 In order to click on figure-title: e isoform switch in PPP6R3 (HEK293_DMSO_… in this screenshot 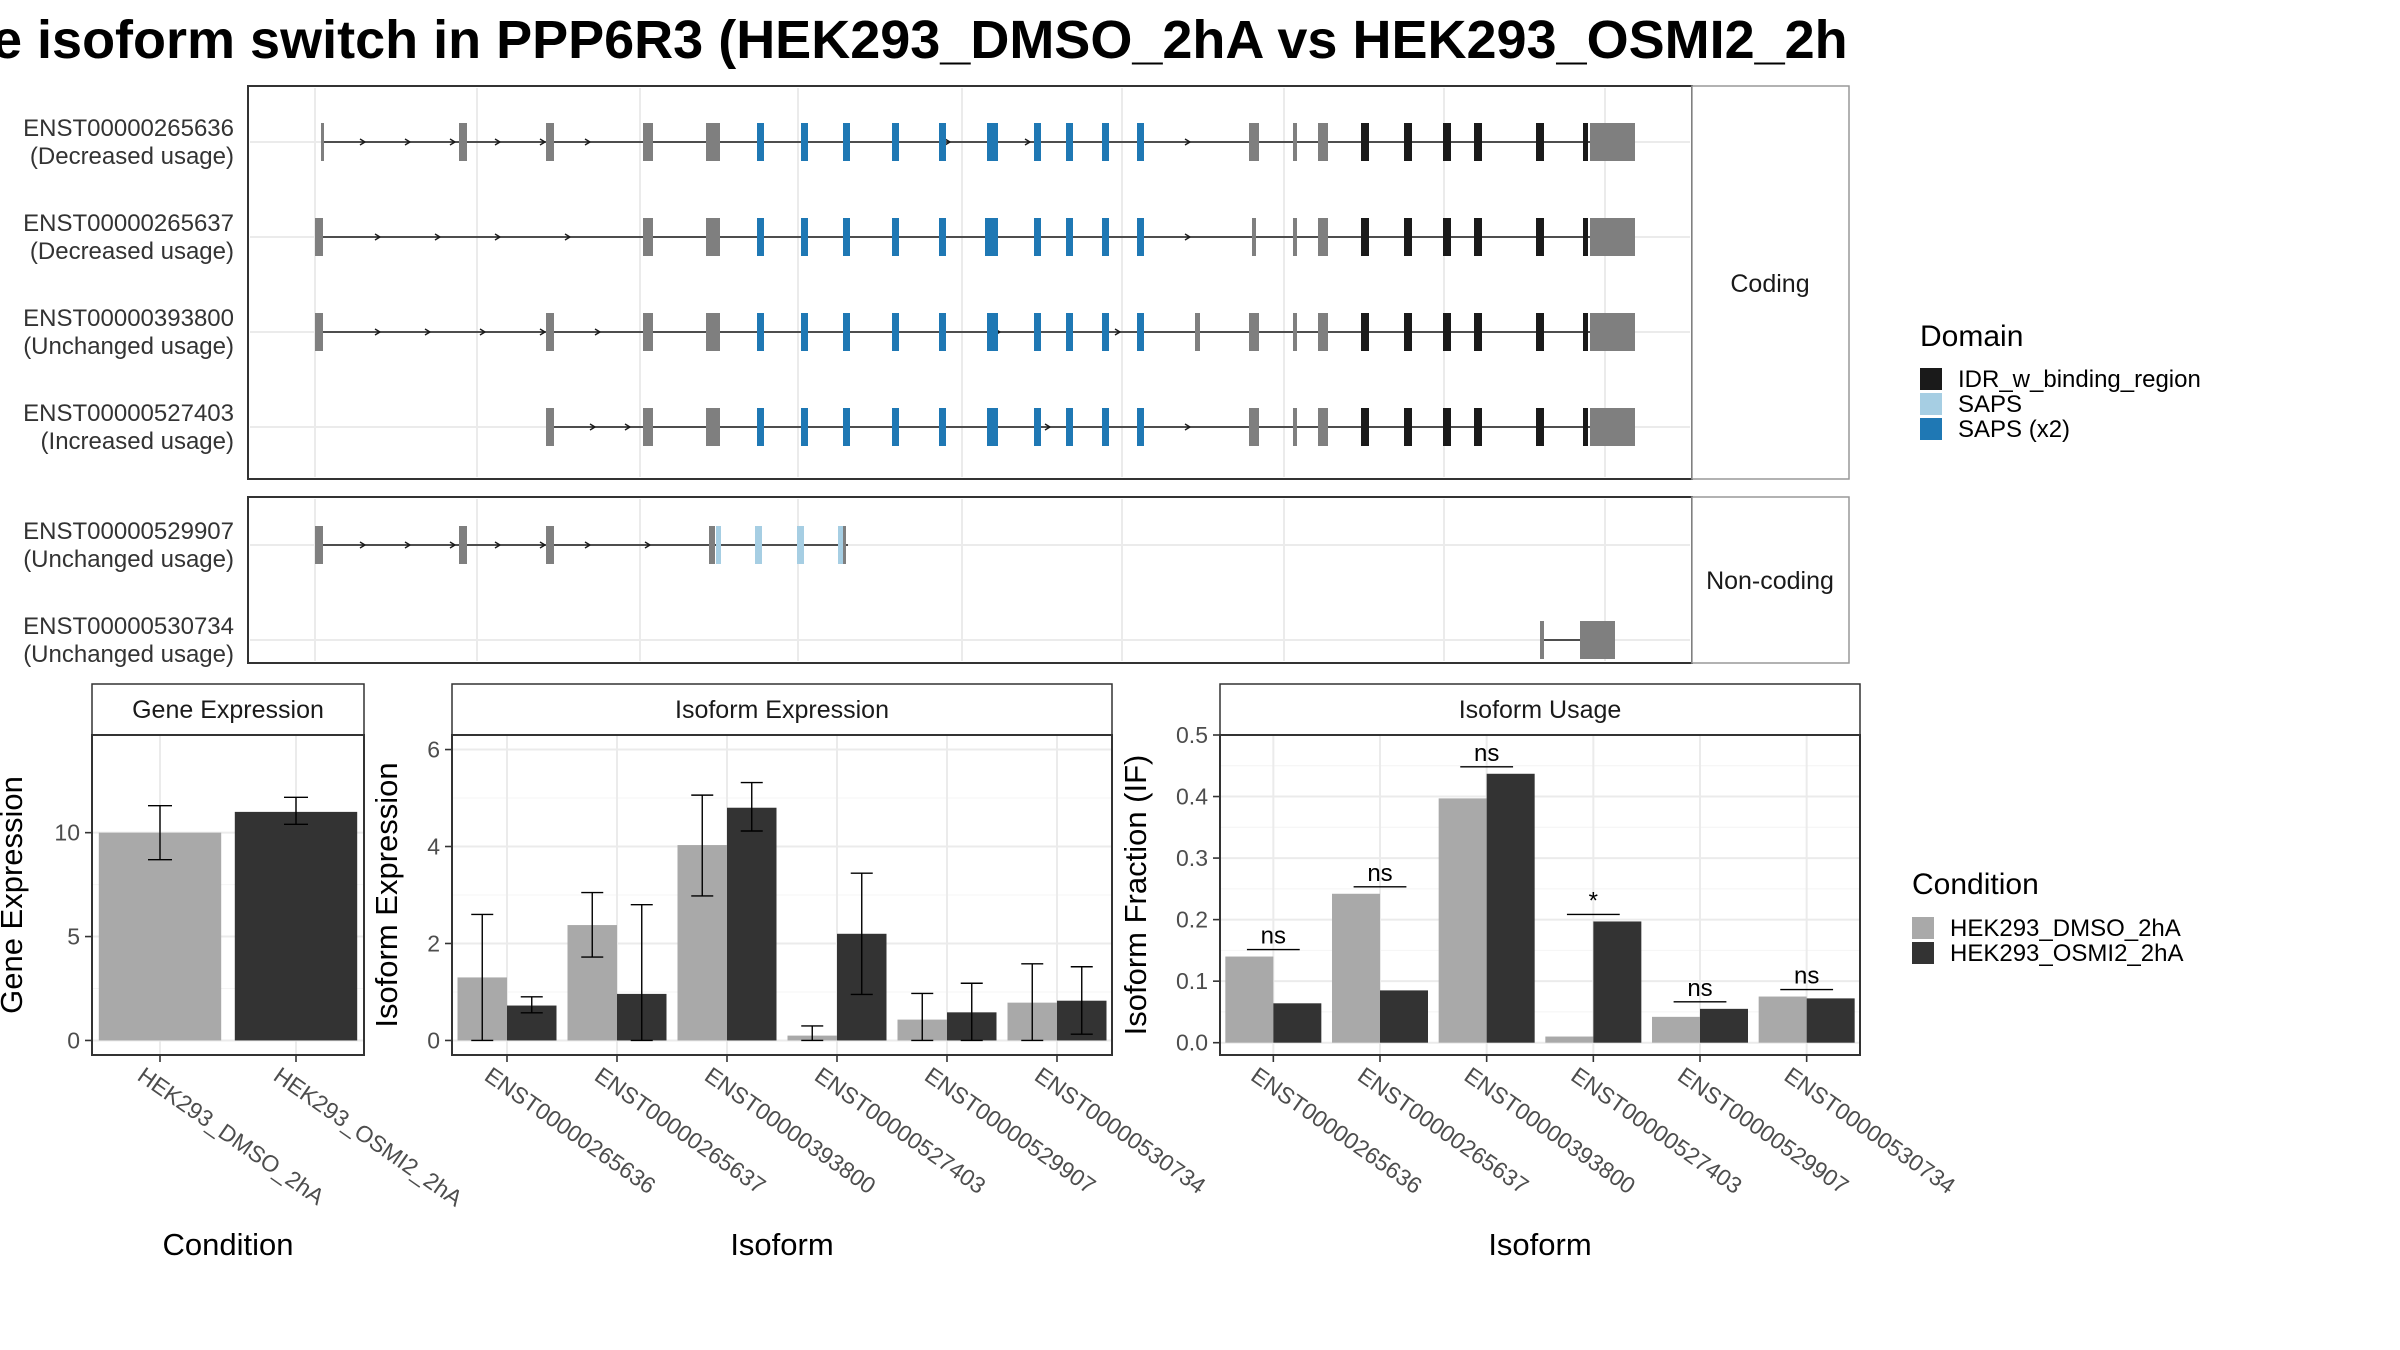, I will do `click(924, 40)`.